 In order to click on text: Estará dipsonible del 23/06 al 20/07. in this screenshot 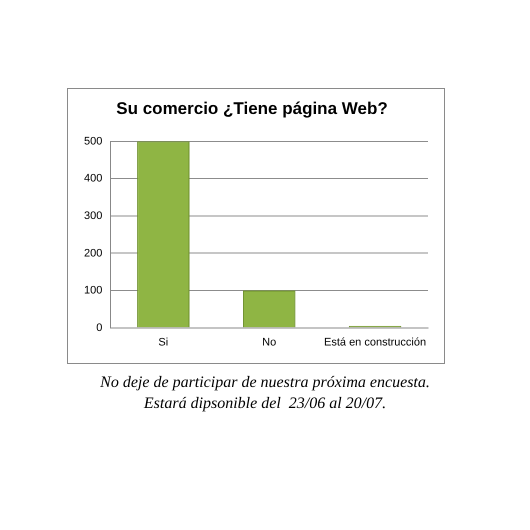, I will do `click(265, 404)`.